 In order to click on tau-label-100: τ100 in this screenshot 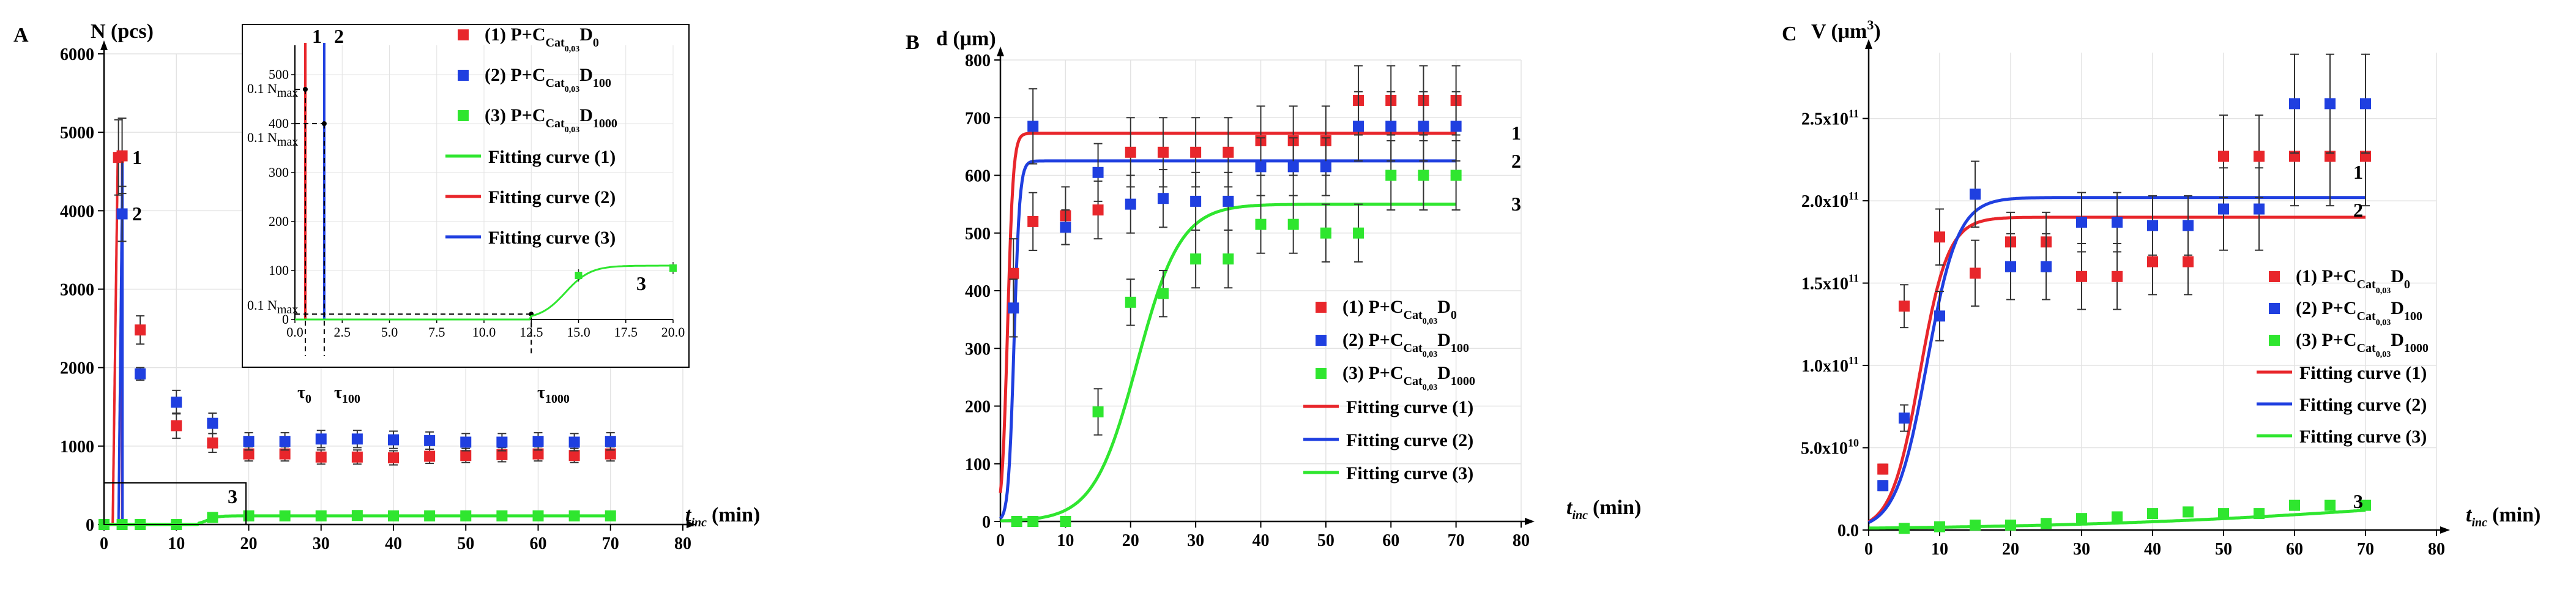, I will do `click(347, 394)`.